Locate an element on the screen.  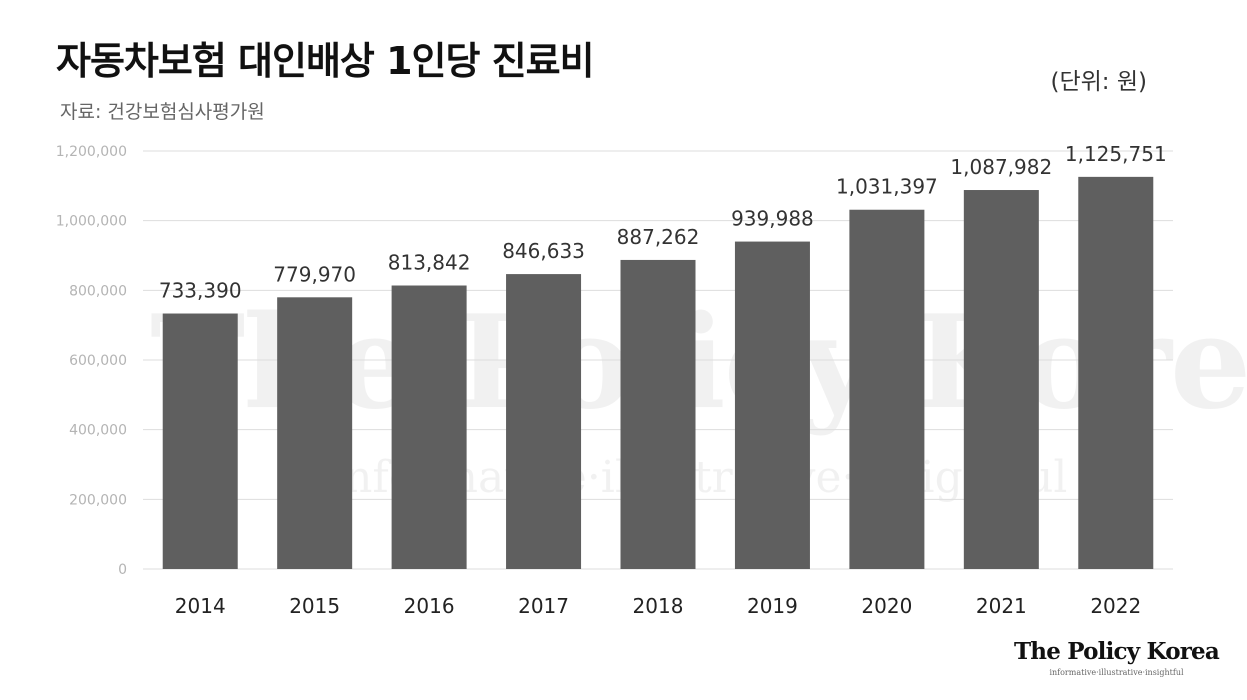
bar-2020 is located at coordinates (887, 389).